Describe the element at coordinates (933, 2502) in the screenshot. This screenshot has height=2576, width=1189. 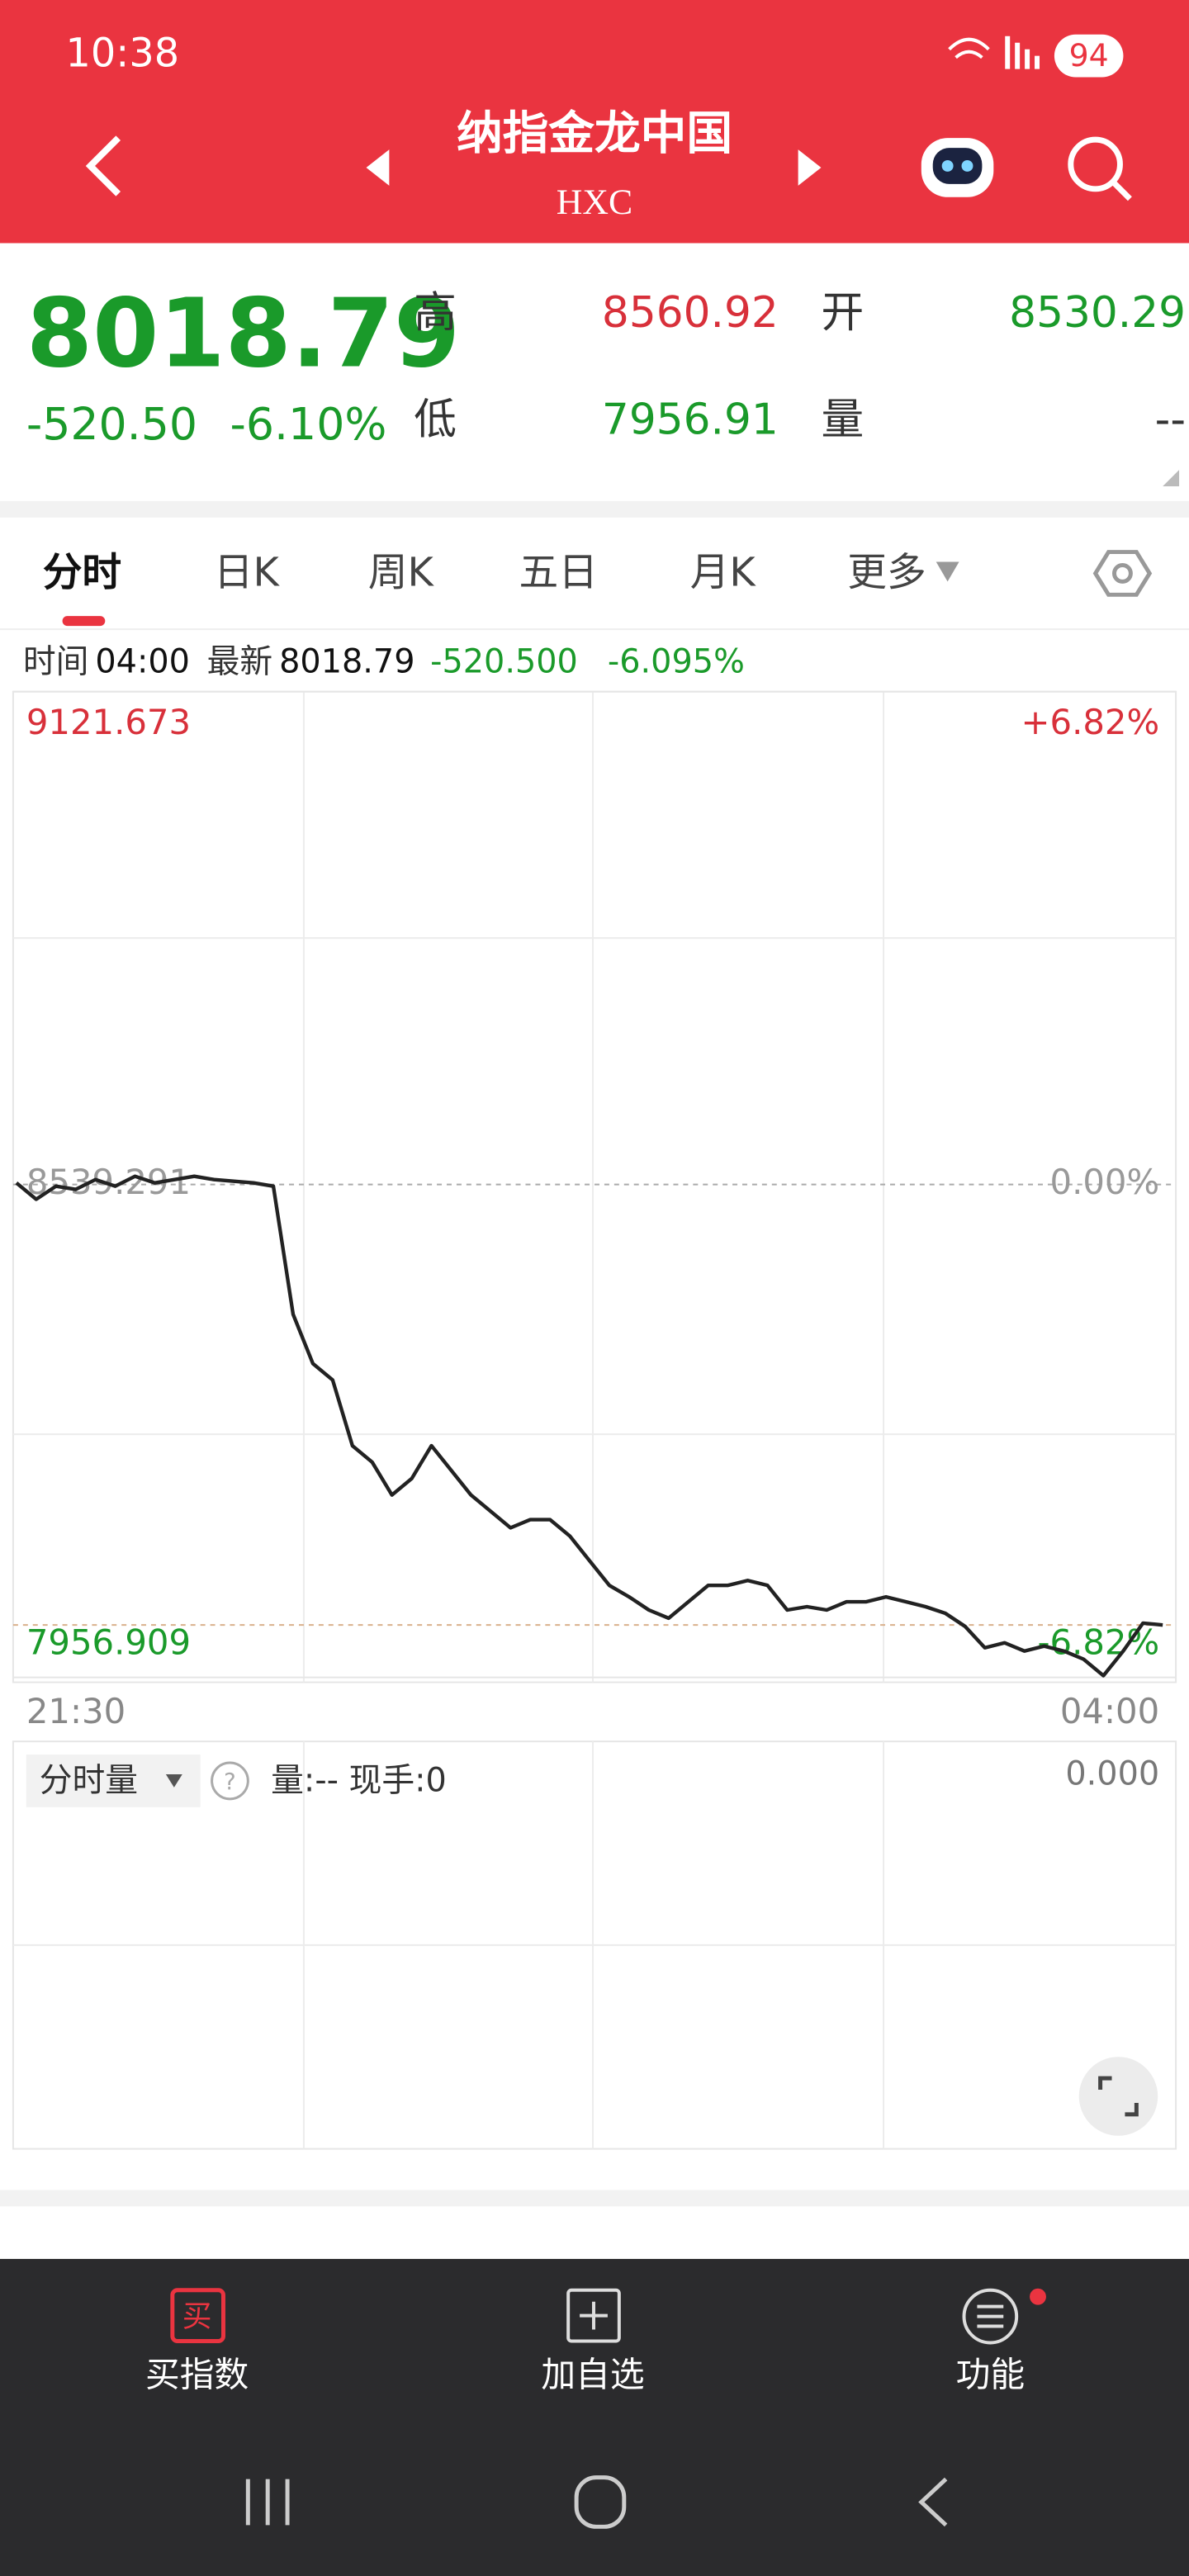
I see `nav-back` at that location.